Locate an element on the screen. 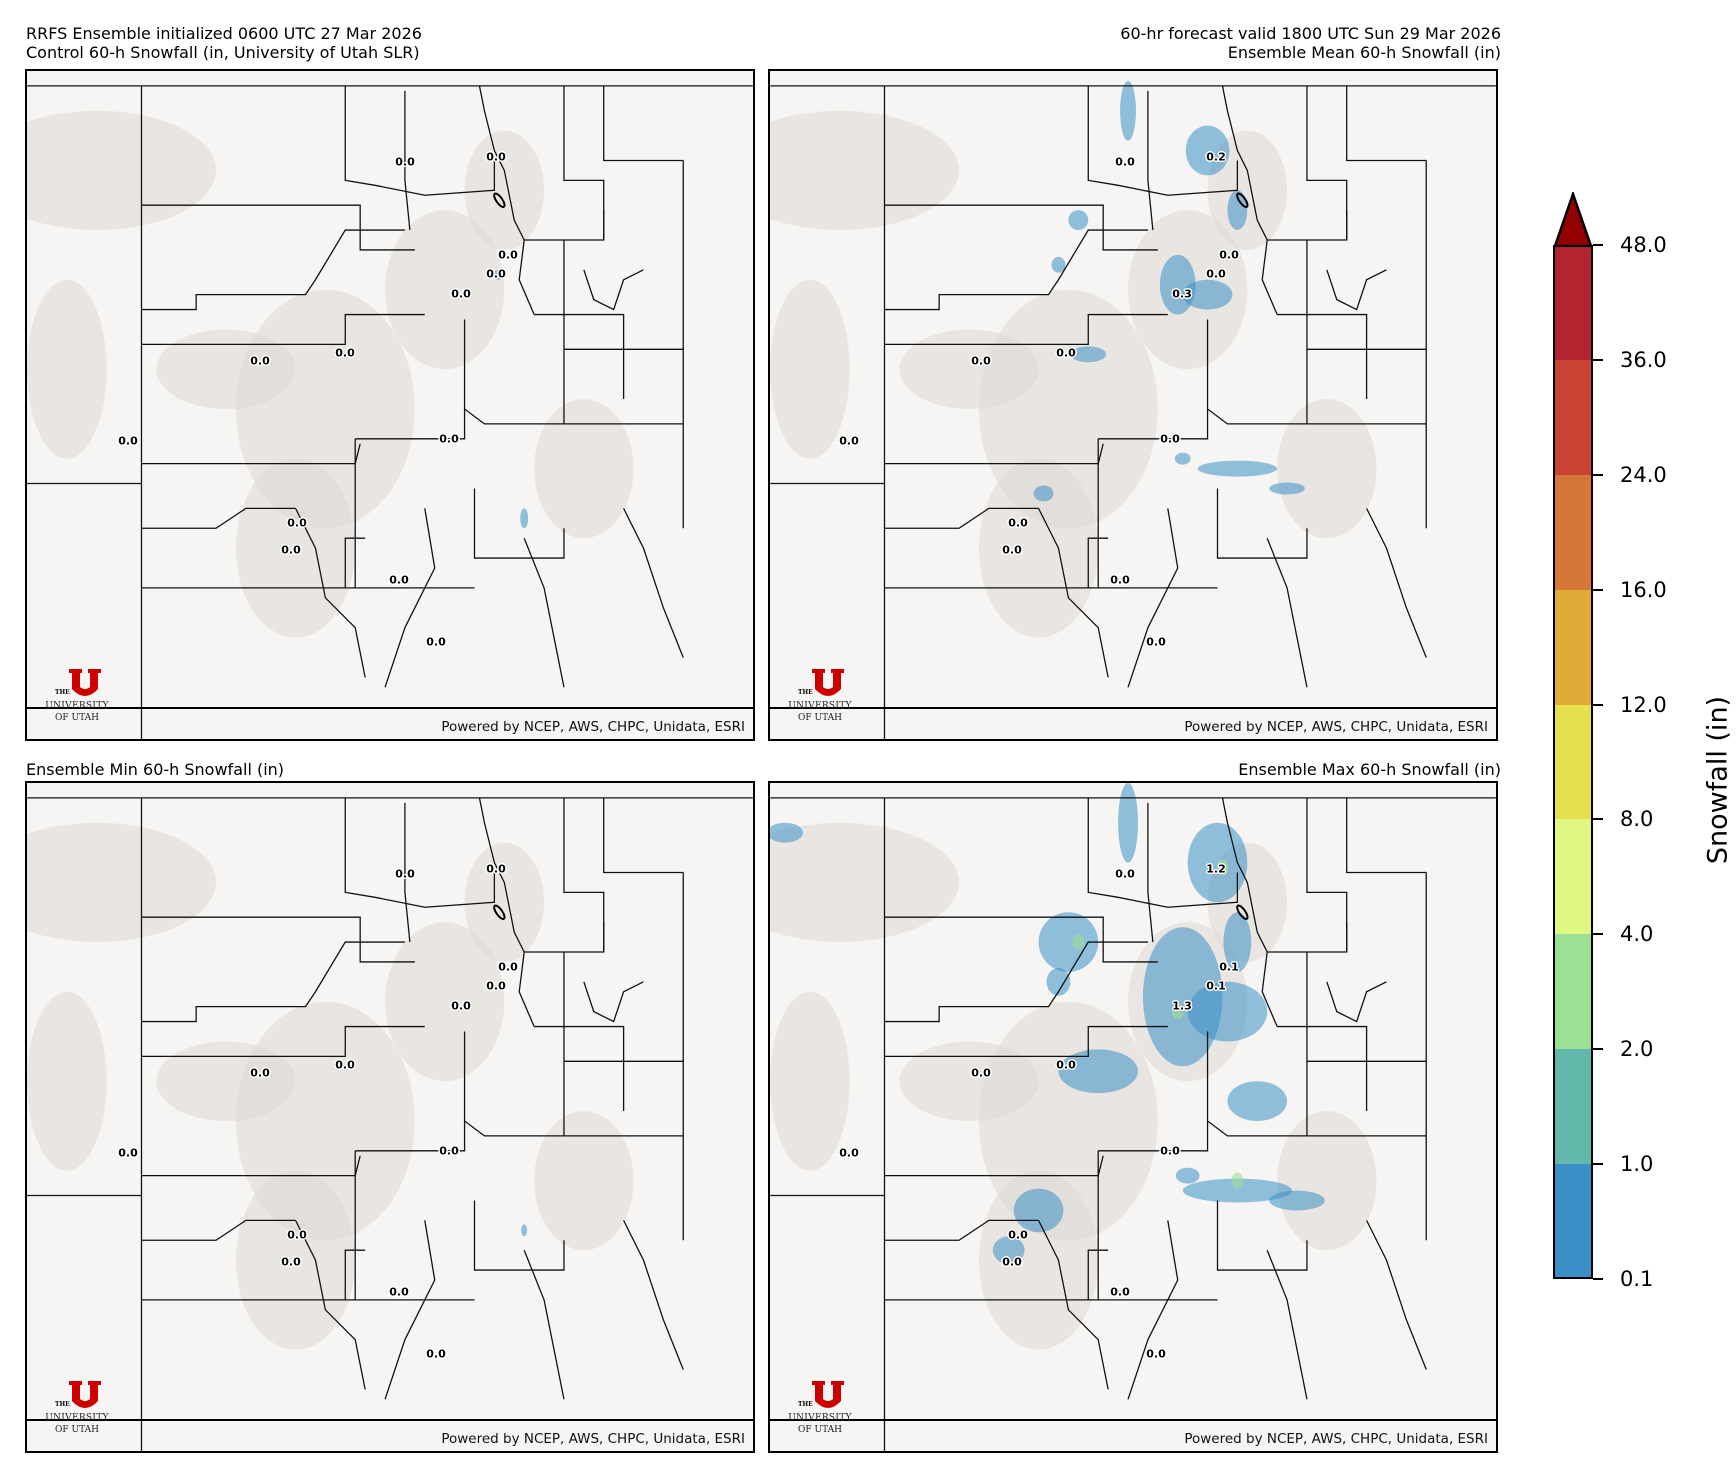 The height and width of the screenshot is (1470, 1736). colorbar-tick-label: 48.0 is located at coordinates (1643, 245).